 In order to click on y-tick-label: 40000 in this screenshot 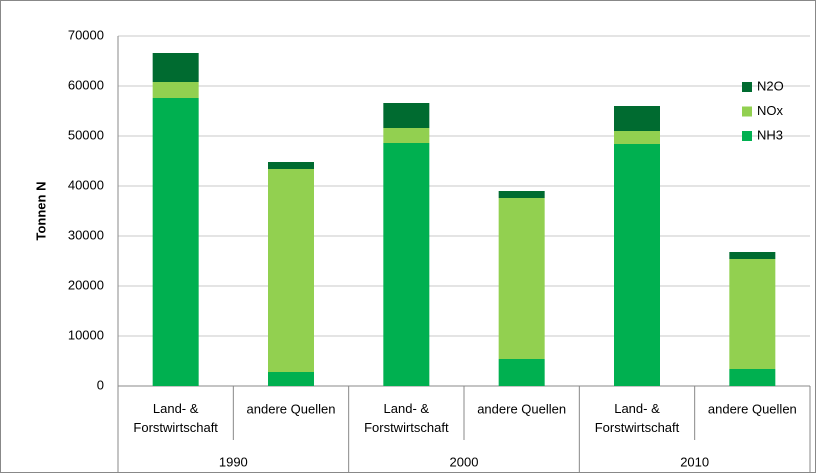, I will do `click(86, 184)`.